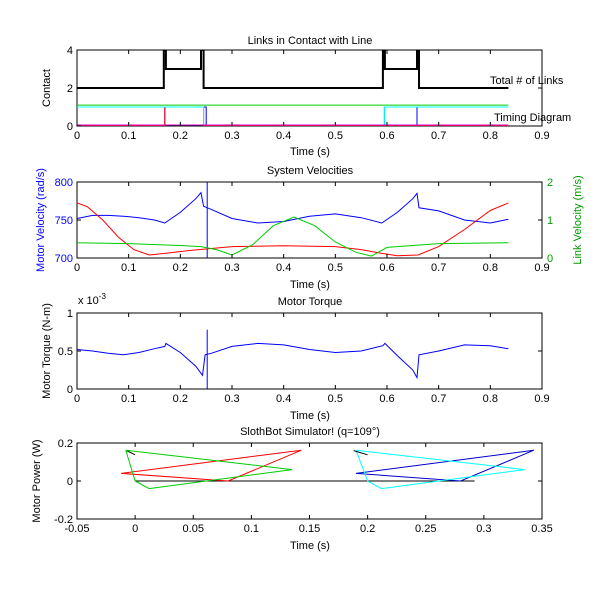  What do you see at coordinates (310, 171) in the screenshot?
I see `velocities-chart-title: System Velocities` at bounding box center [310, 171].